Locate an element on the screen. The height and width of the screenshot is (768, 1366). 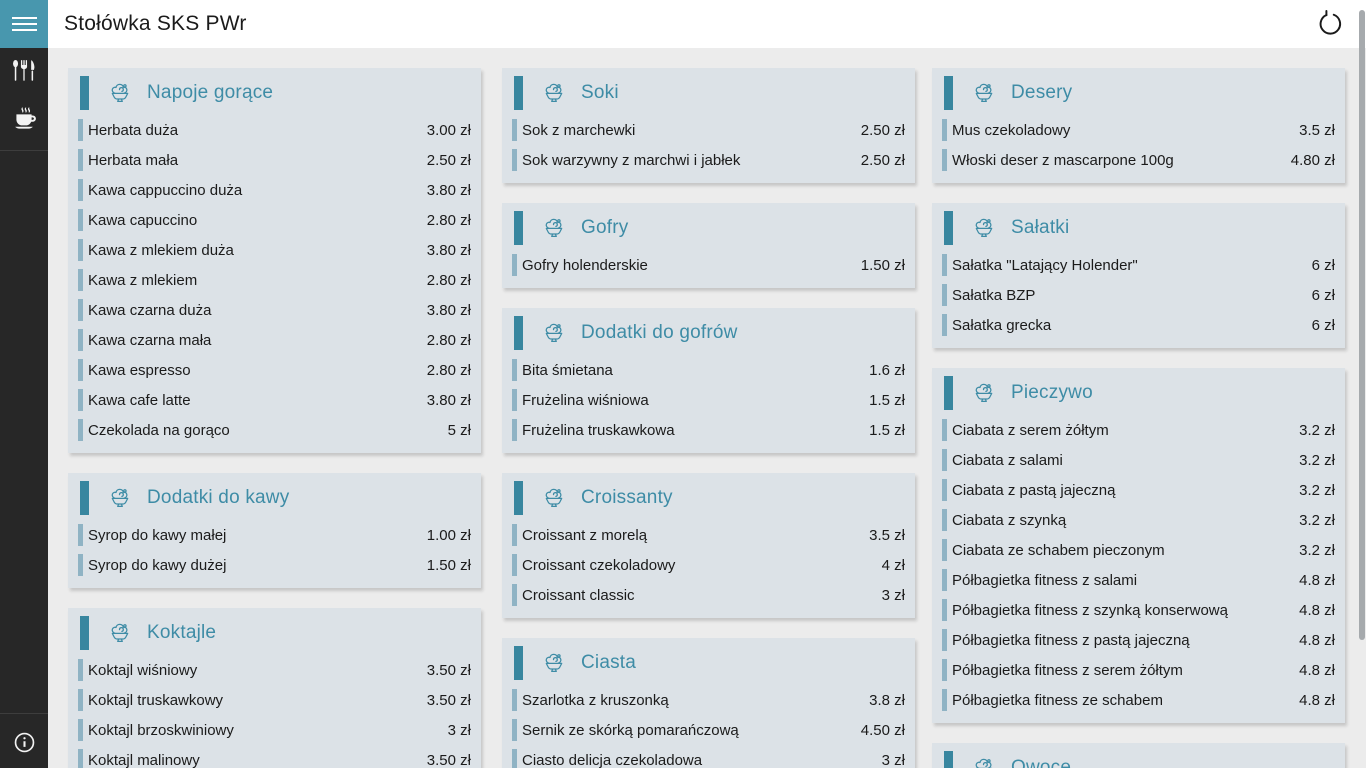
cutlery-icon is located at coordinates (24, 72).